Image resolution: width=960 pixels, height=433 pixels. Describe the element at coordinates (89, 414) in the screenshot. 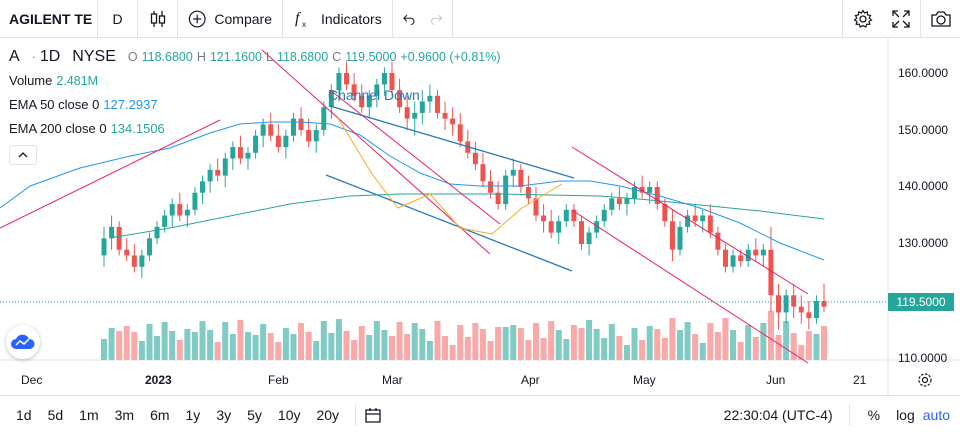

I see `range-1m: 1m` at that location.